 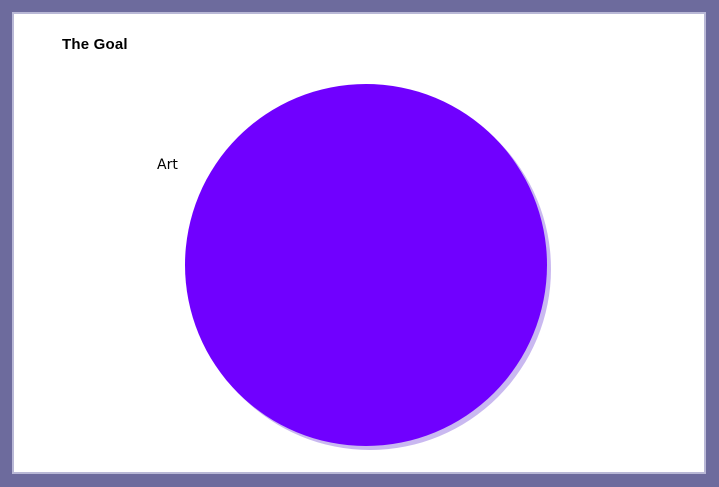 I want to click on pie-labels: Art, so click(x=167, y=165).